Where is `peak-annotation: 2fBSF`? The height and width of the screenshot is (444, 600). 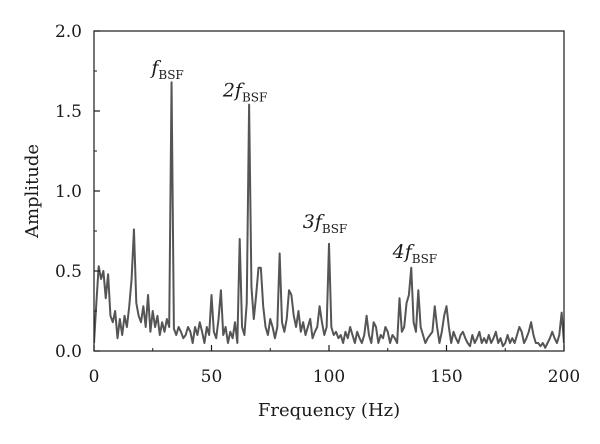 peak-annotation: 2fBSF is located at coordinates (245, 92).